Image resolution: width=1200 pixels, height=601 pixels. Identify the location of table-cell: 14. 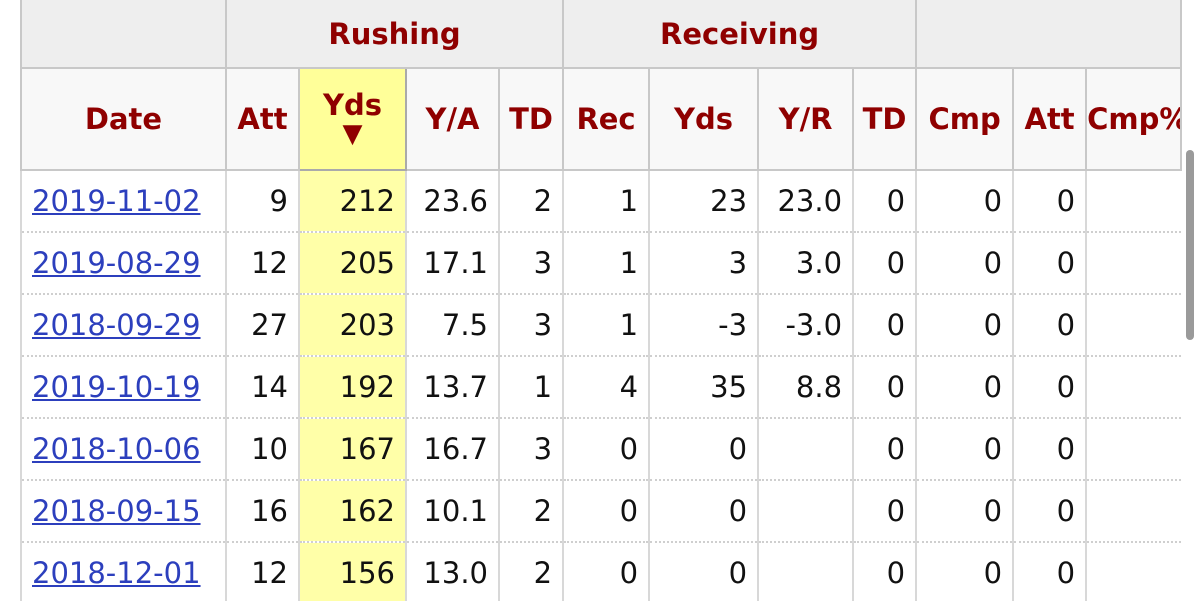
(262, 387).